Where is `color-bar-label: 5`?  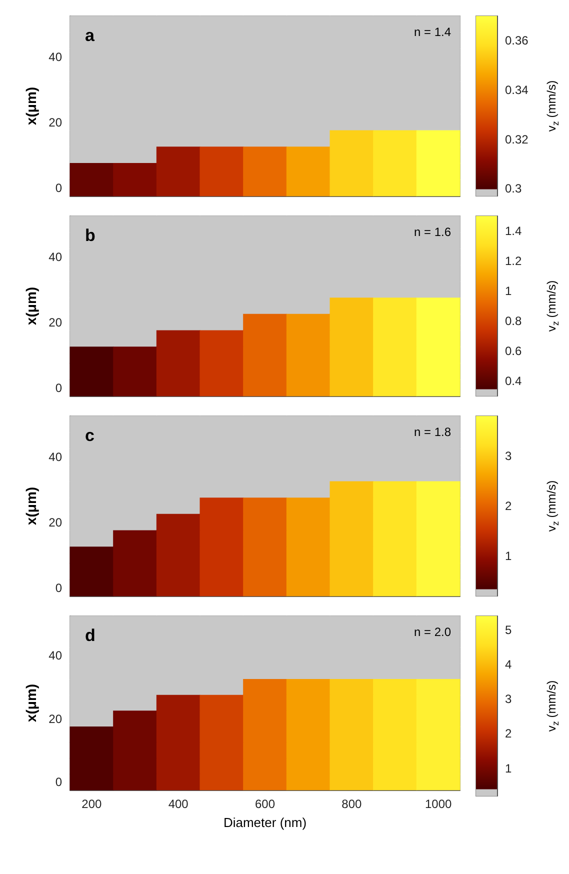
color-bar-label: 5 is located at coordinates (508, 629).